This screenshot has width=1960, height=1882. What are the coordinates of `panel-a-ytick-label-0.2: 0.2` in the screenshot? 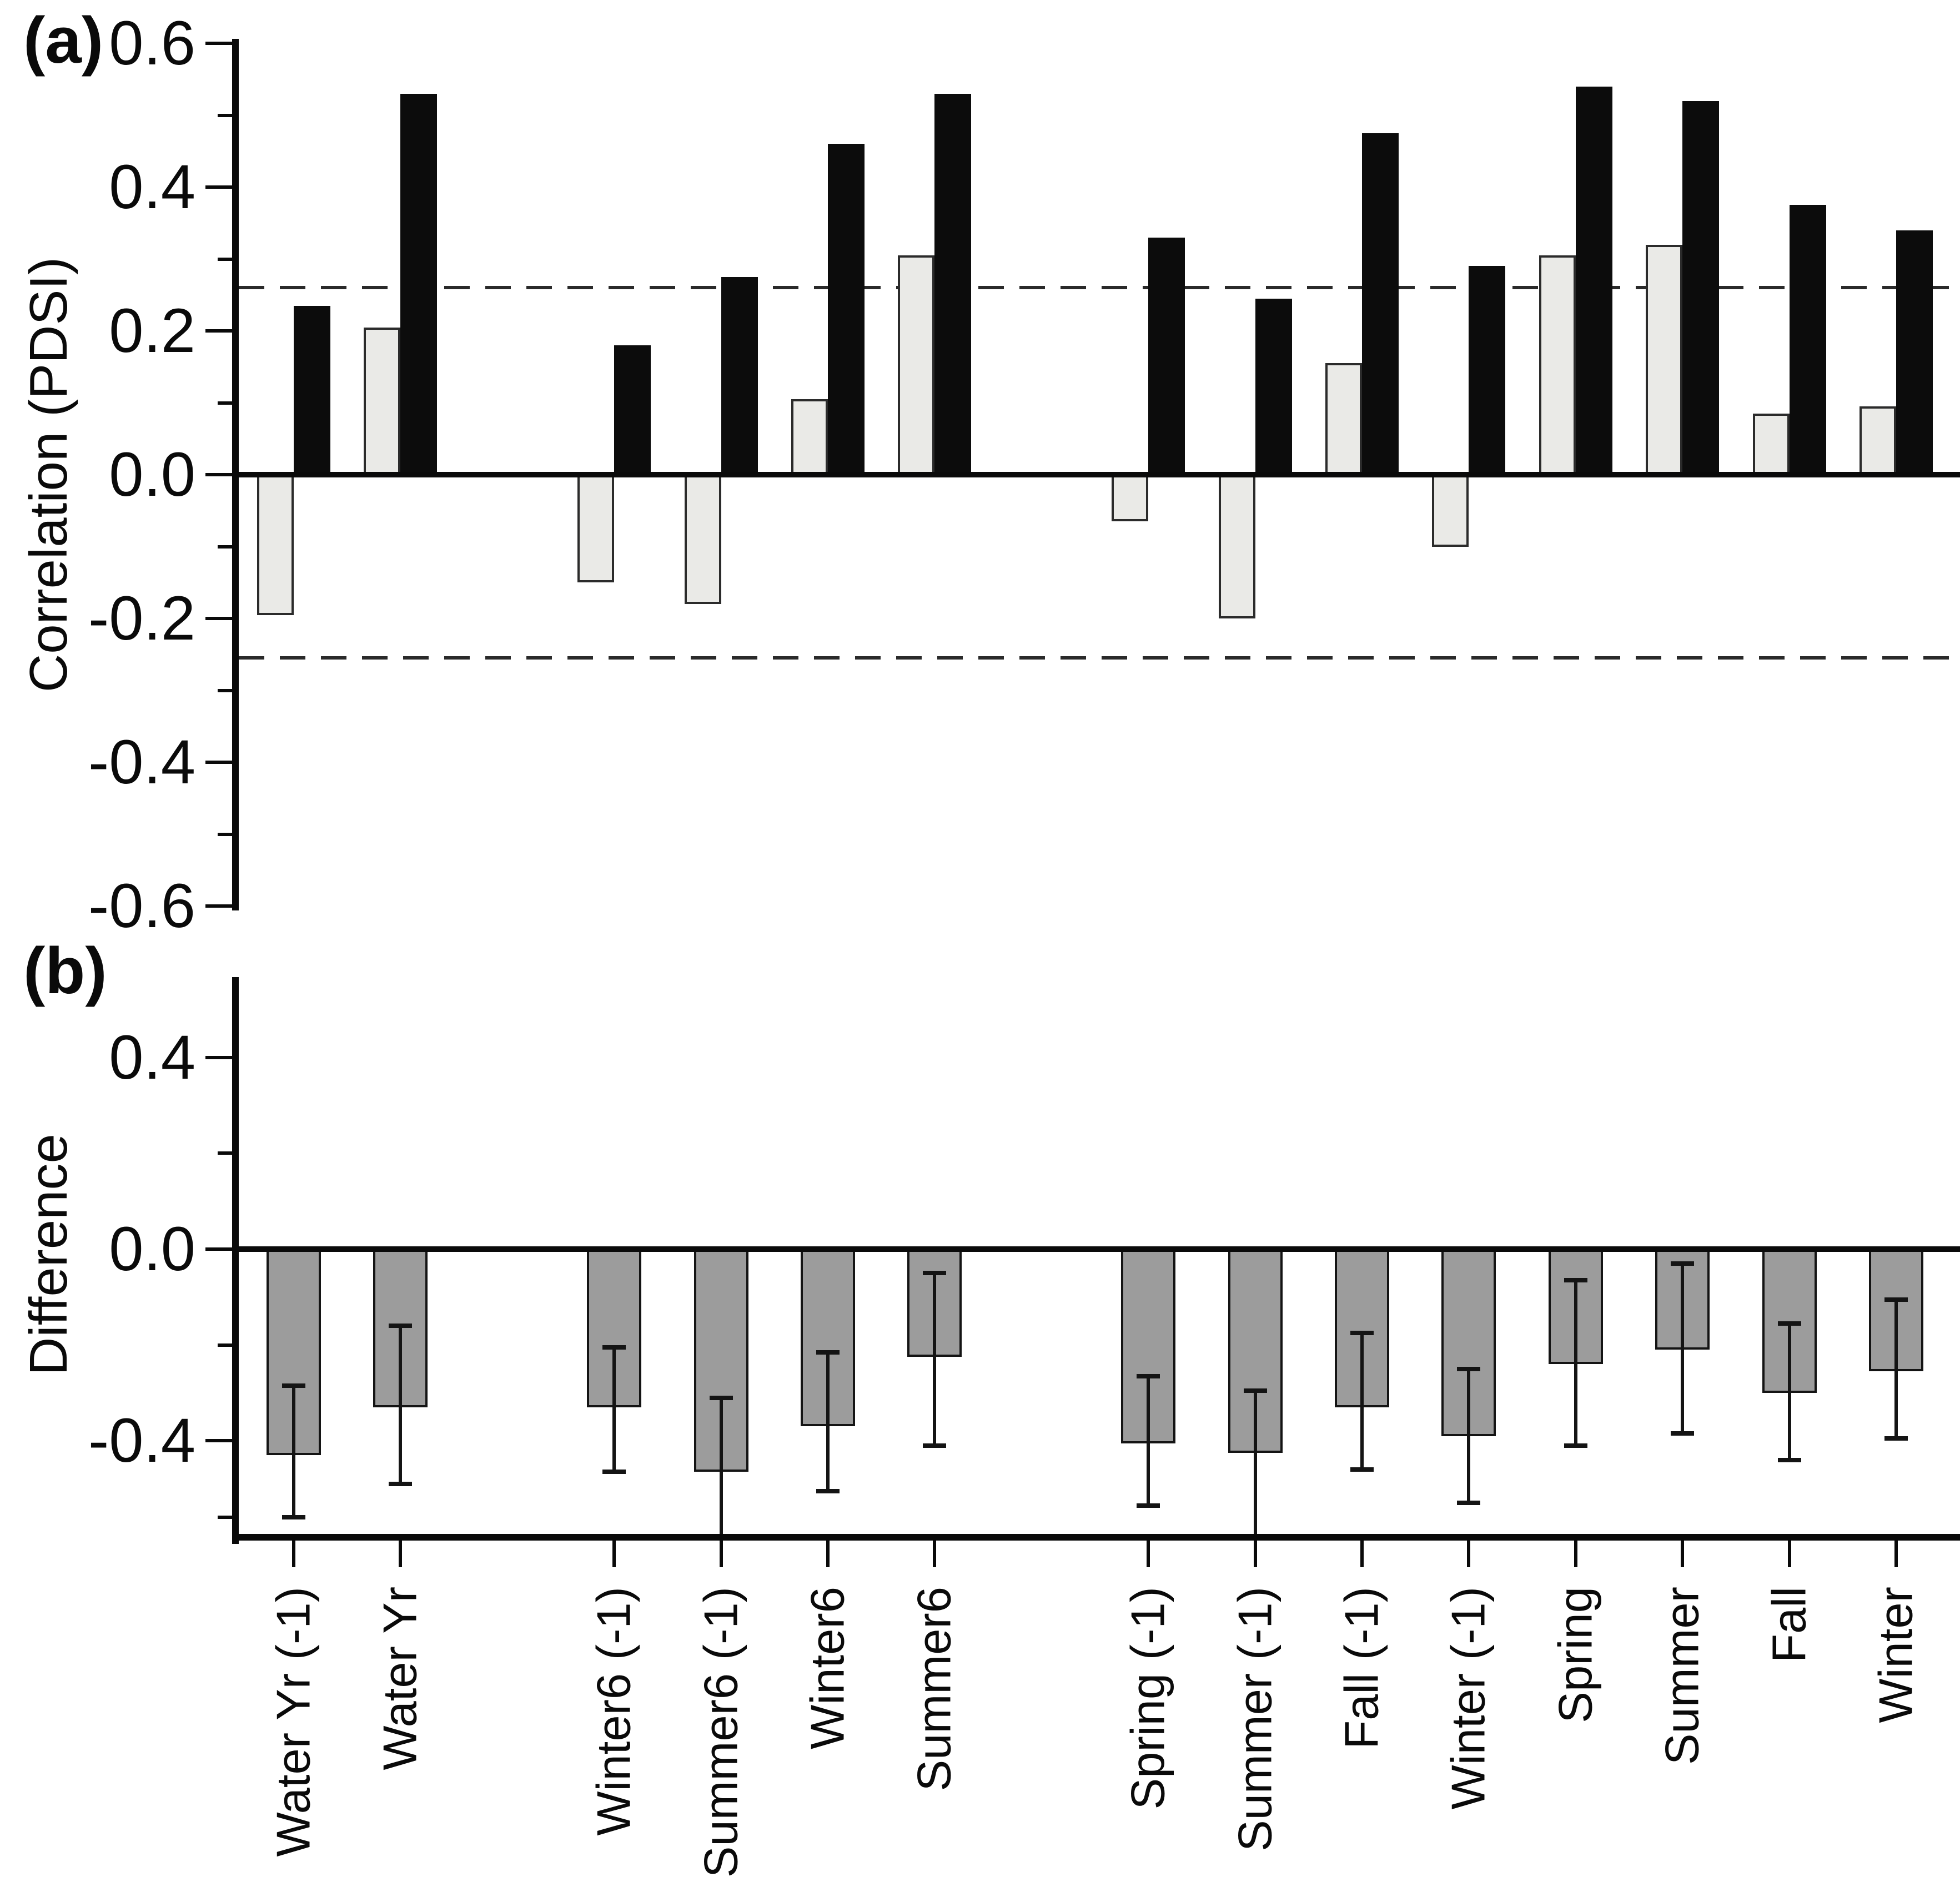 It's located at (152, 330).